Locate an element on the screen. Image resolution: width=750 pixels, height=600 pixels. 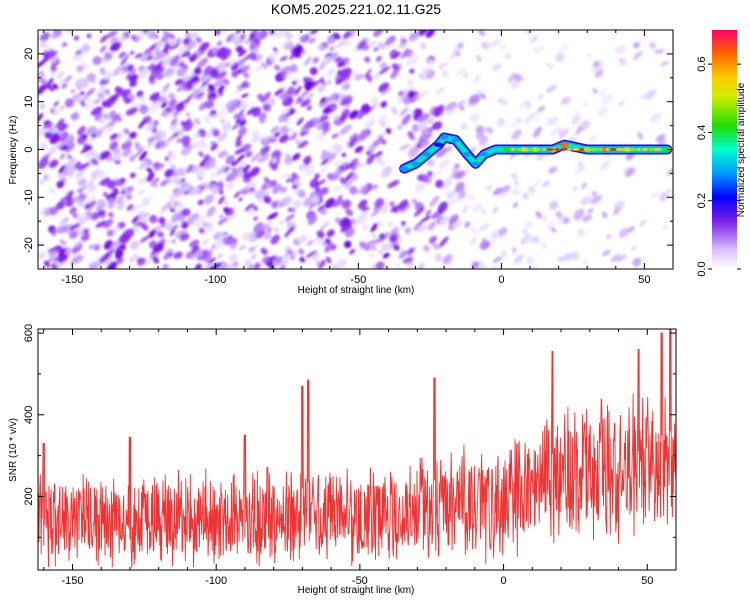
spectrogram-ylabel: Frequency (Hz) is located at coordinates (13, 150).